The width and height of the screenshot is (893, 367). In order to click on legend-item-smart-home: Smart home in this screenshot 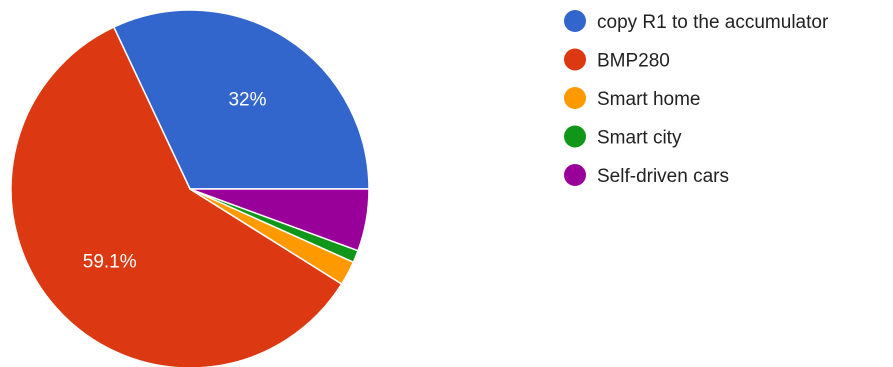, I will do `click(632, 98)`.